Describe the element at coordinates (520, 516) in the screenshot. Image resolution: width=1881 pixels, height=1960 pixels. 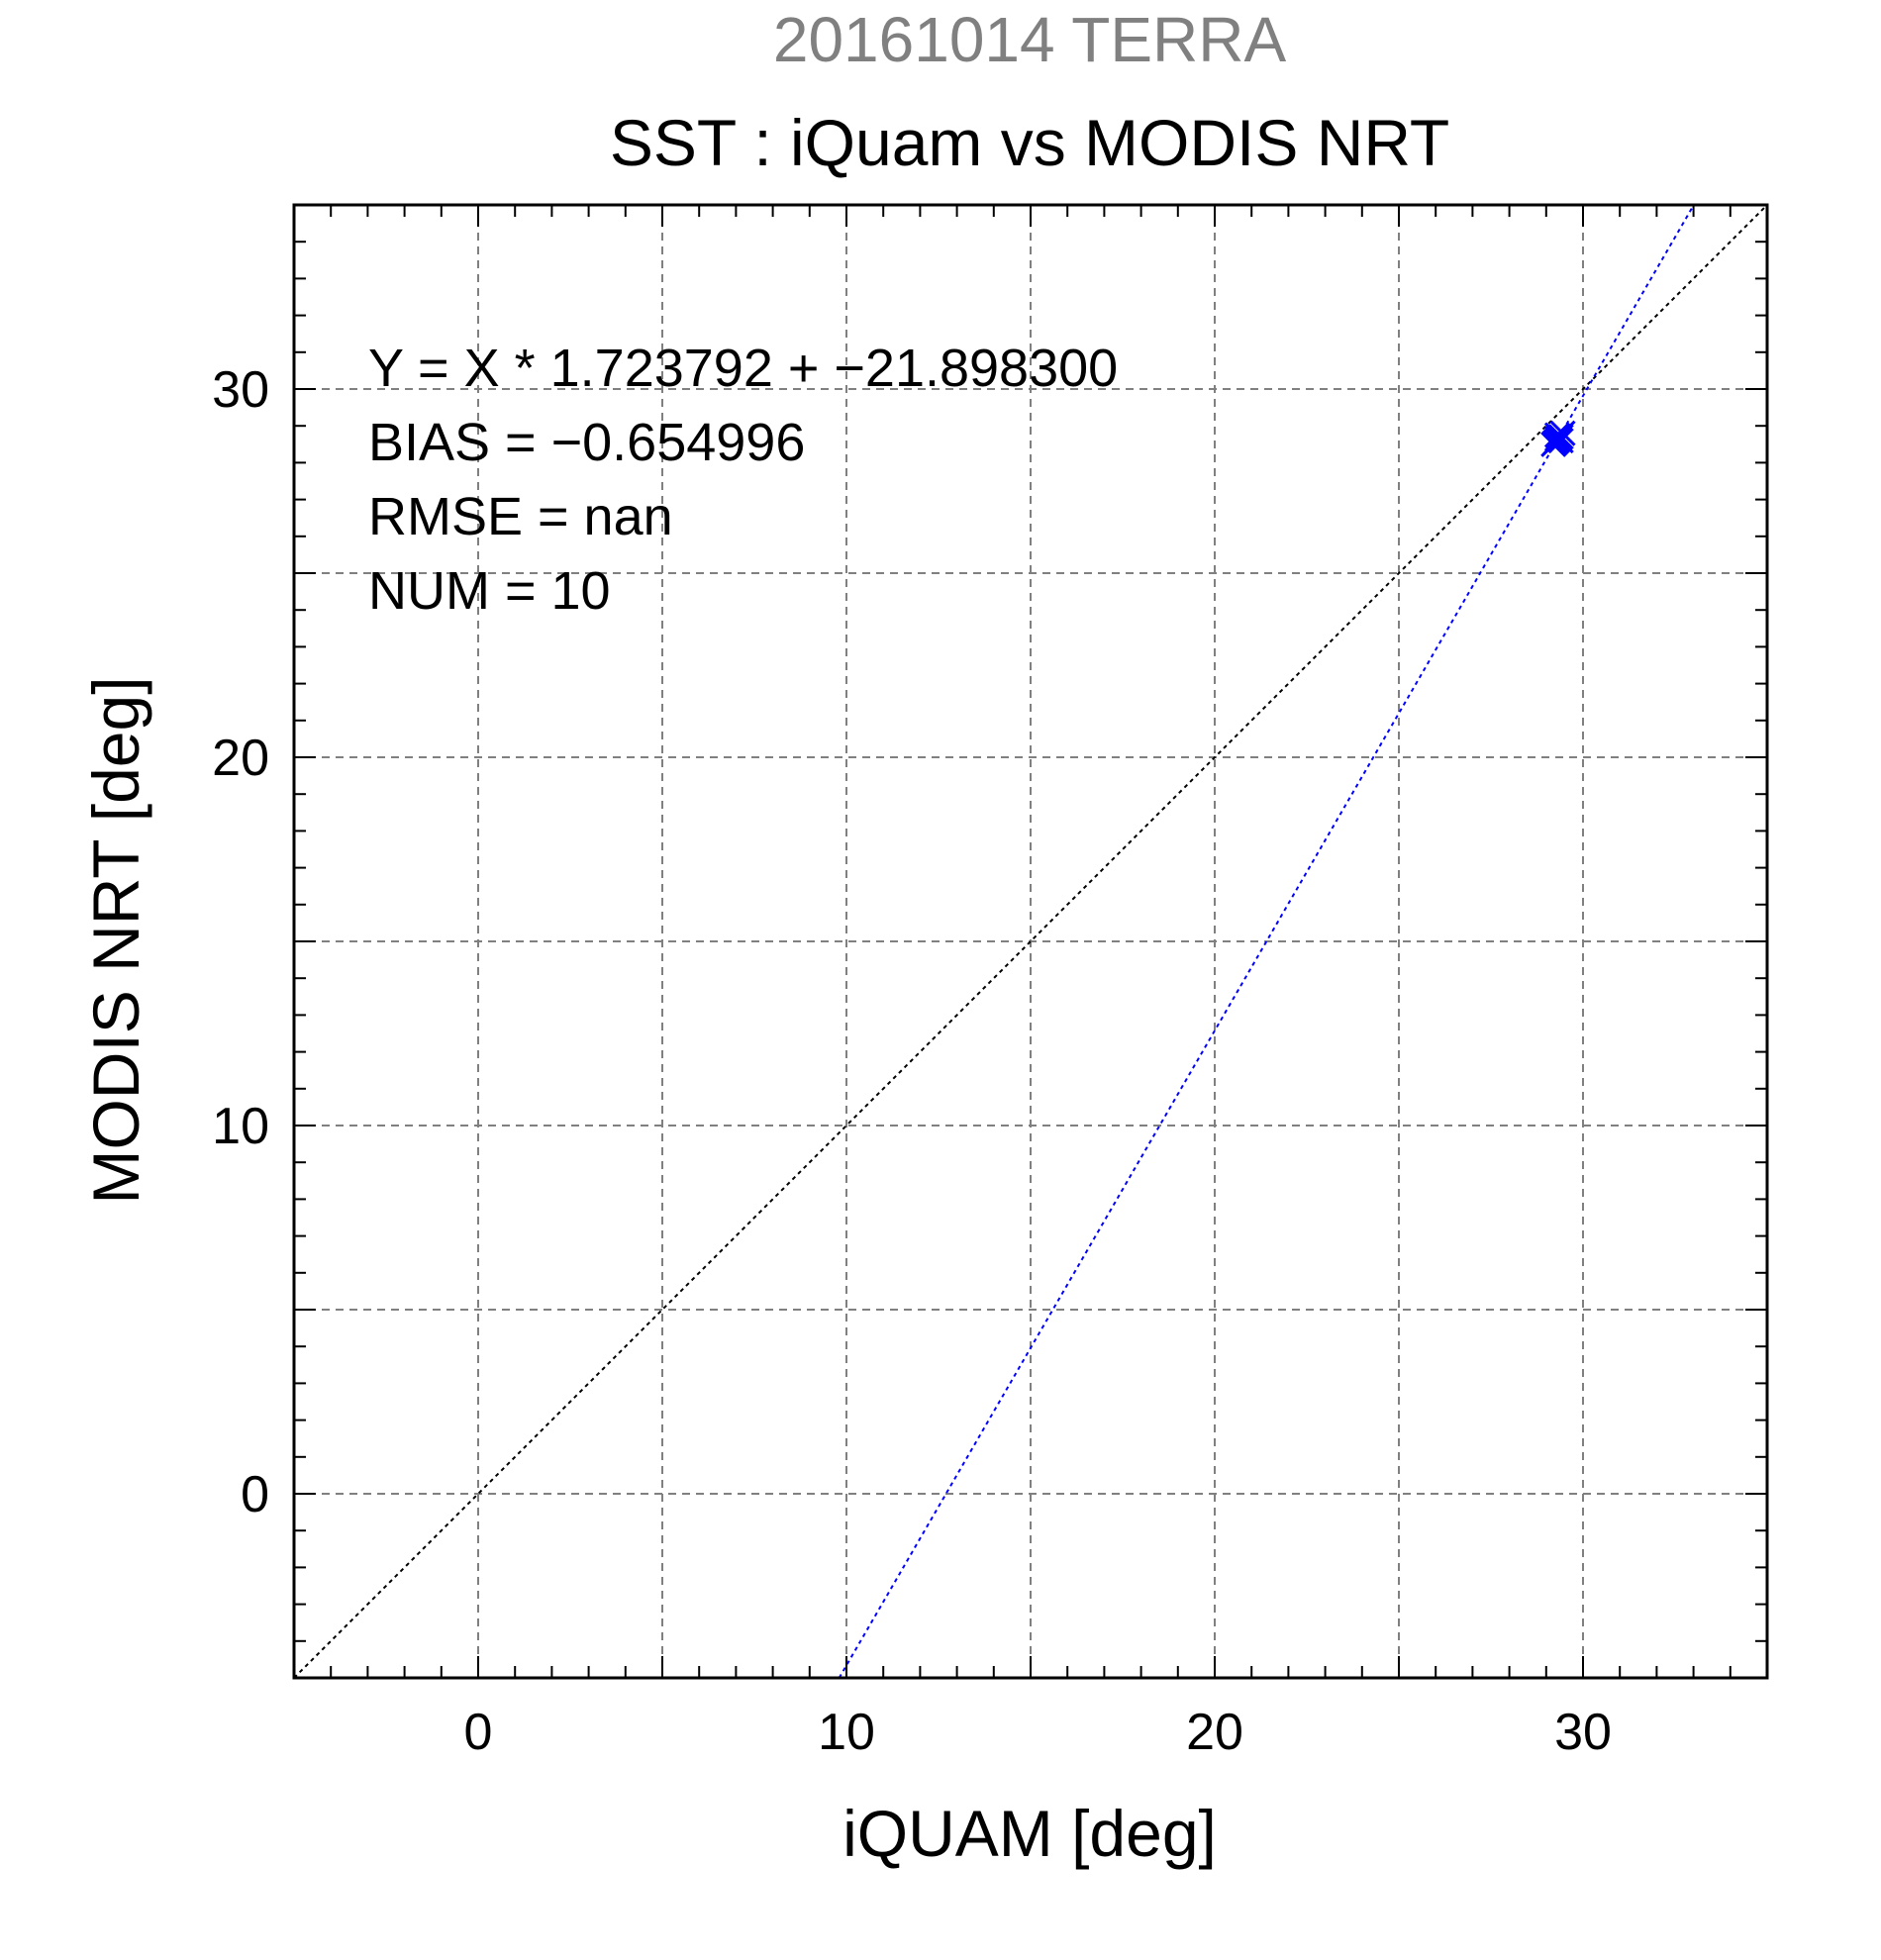
I see `rmse-text: RMSE = nan` at that location.